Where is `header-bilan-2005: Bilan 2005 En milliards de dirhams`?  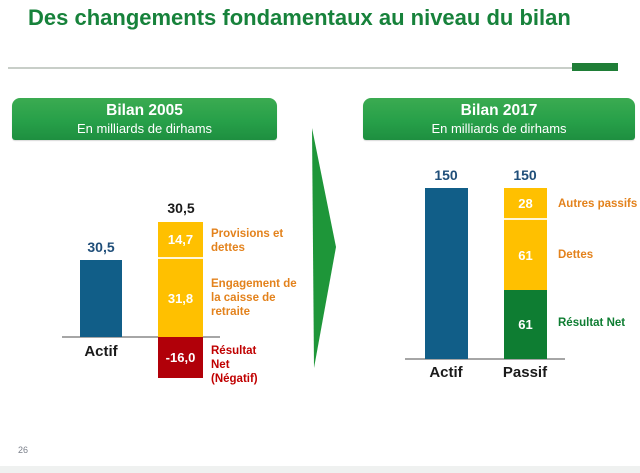 header-bilan-2005: Bilan 2005 En milliards de dirhams is located at coordinates (144, 119).